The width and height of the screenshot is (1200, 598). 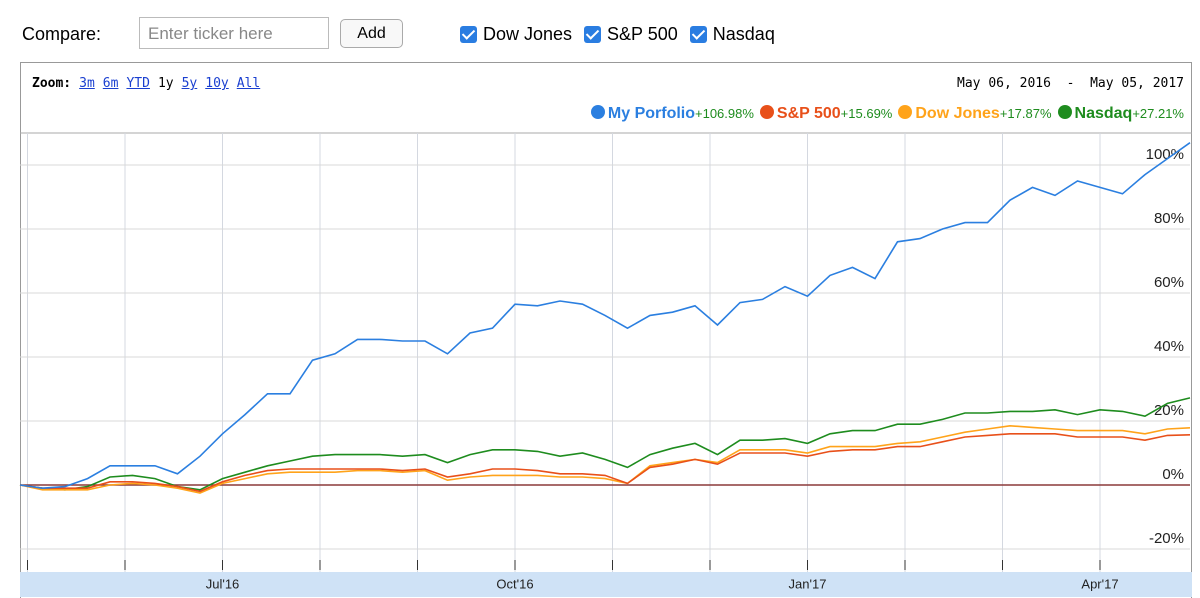 What do you see at coordinates (606, 584) in the screenshot?
I see `x-axis-band` at bounding box center [606, 584].